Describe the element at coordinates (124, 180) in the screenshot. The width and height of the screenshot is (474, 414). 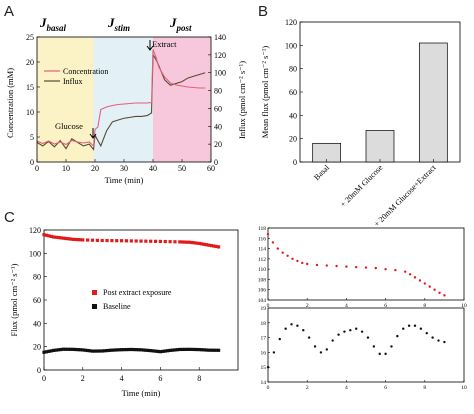
I see `panel-a-x-axis-title: Time (min)` at that location.